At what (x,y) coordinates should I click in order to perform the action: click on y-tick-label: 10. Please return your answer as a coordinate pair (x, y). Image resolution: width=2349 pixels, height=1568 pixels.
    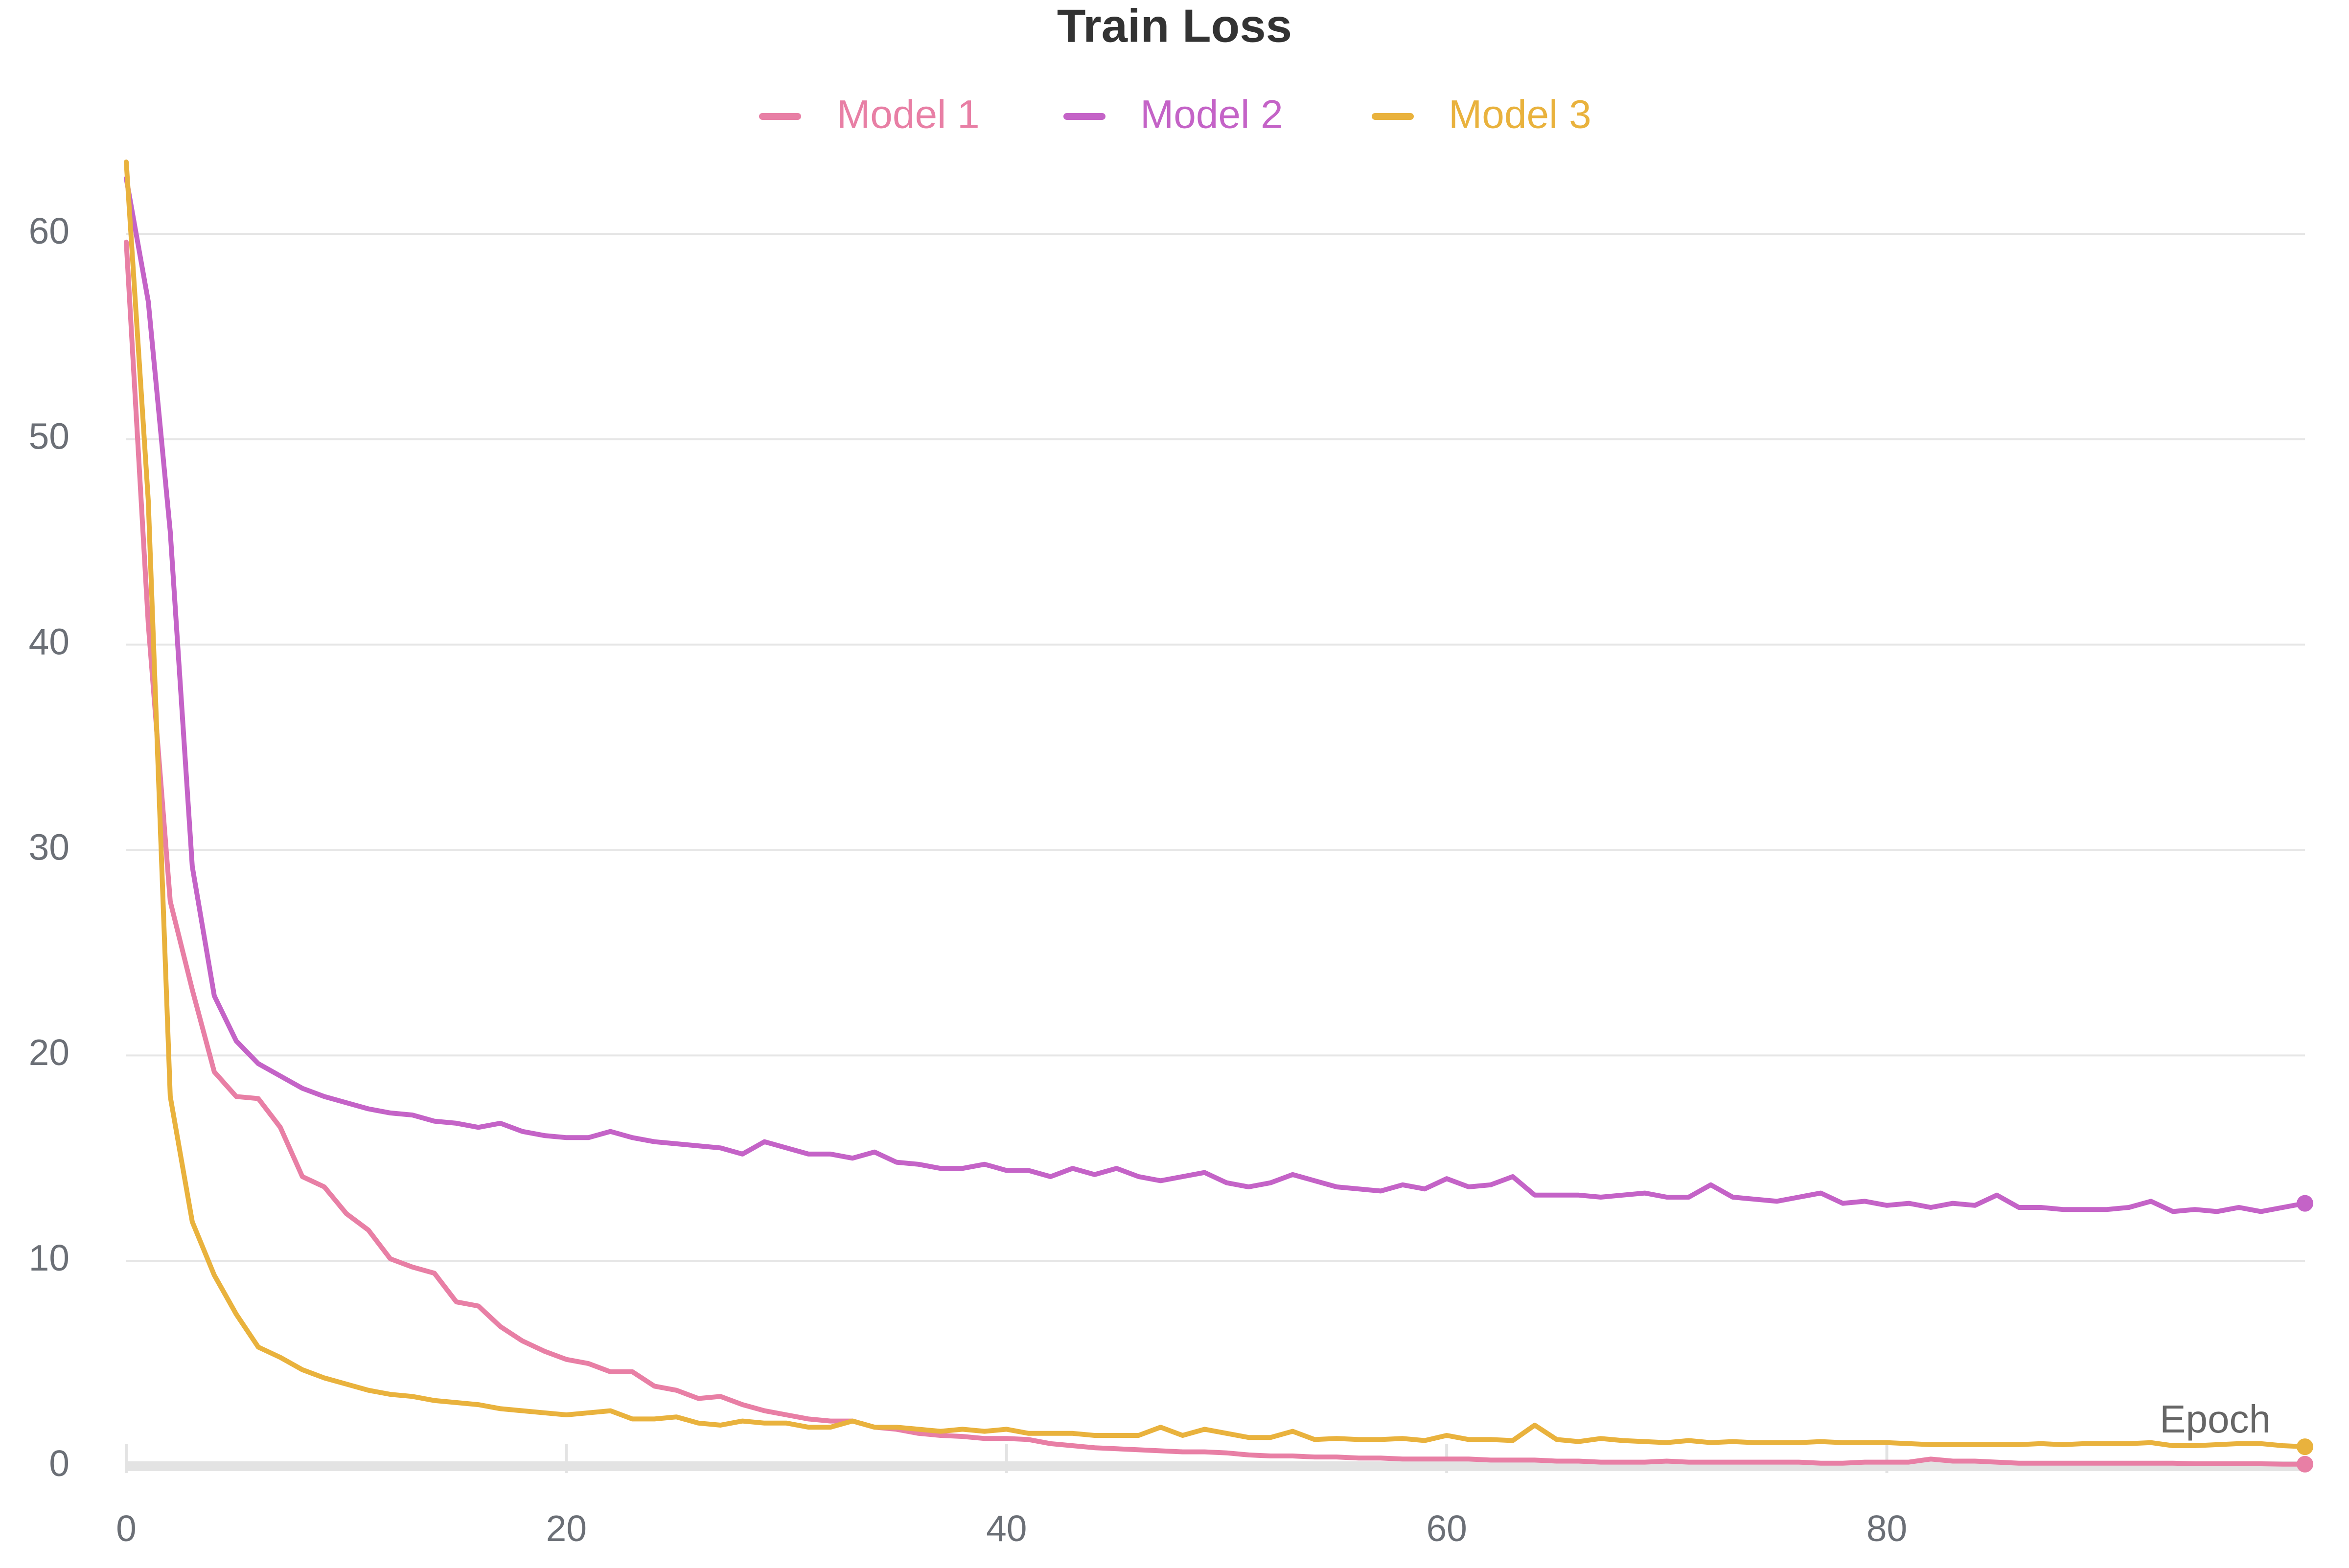
    Looking at the image, I should click on (49, 1257).